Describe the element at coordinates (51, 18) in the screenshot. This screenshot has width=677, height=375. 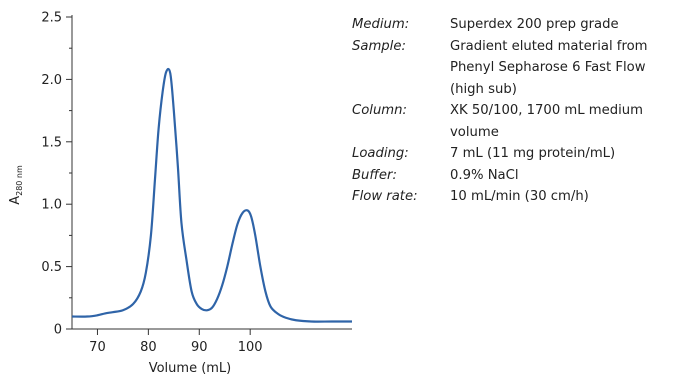
I see `y-tick-label: 2.5` at that location.